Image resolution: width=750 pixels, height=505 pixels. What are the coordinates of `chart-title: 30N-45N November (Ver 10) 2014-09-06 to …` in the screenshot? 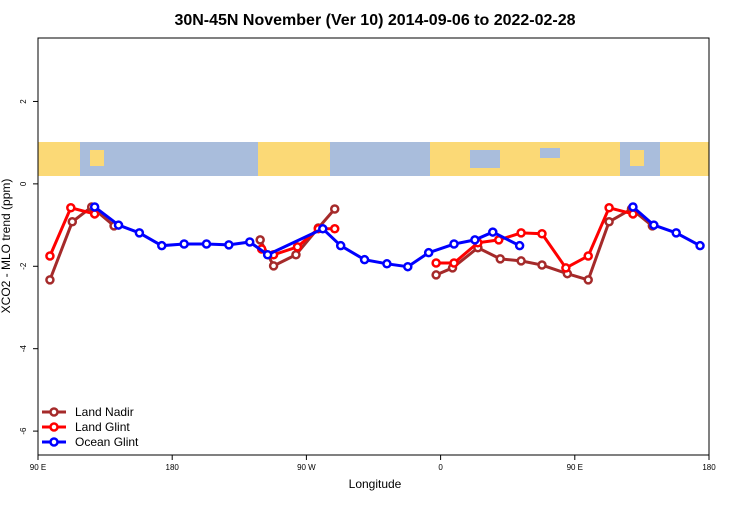 It's located at (374, 20).